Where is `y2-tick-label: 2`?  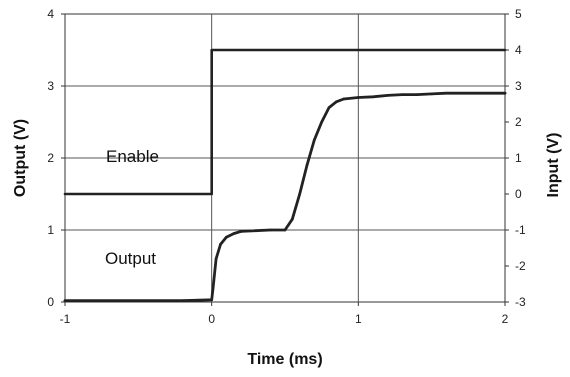 y2-tick-label: 2 is located at coordinates (518, 122).